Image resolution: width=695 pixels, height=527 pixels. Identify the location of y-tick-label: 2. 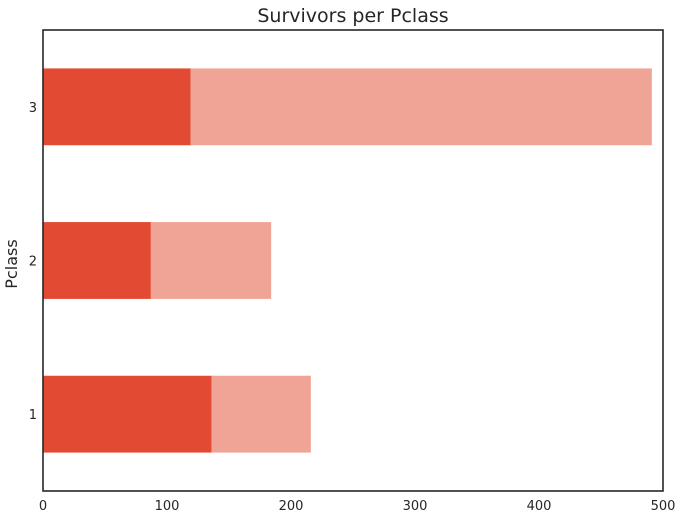
(33, 262).